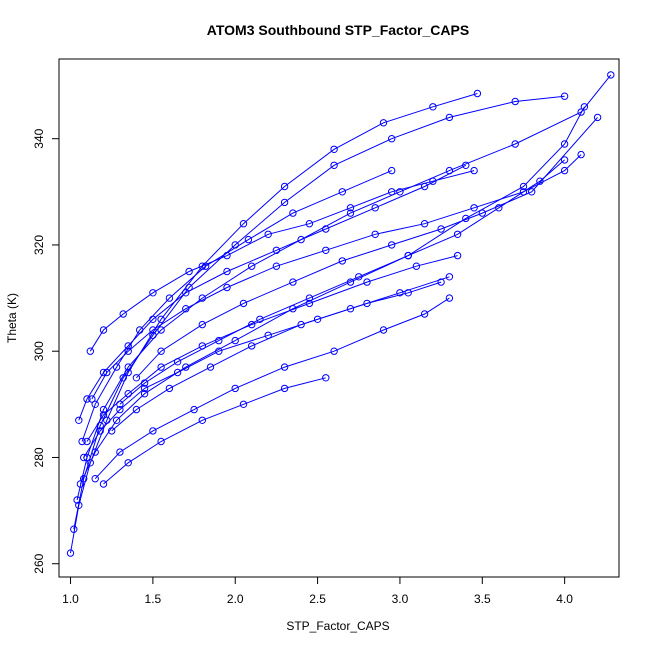 The height and width of the screenshot is (650, 650). Describe the element at coordinates (39, 351) in the screenshot. I see `y-tick-label: 300` at that location.